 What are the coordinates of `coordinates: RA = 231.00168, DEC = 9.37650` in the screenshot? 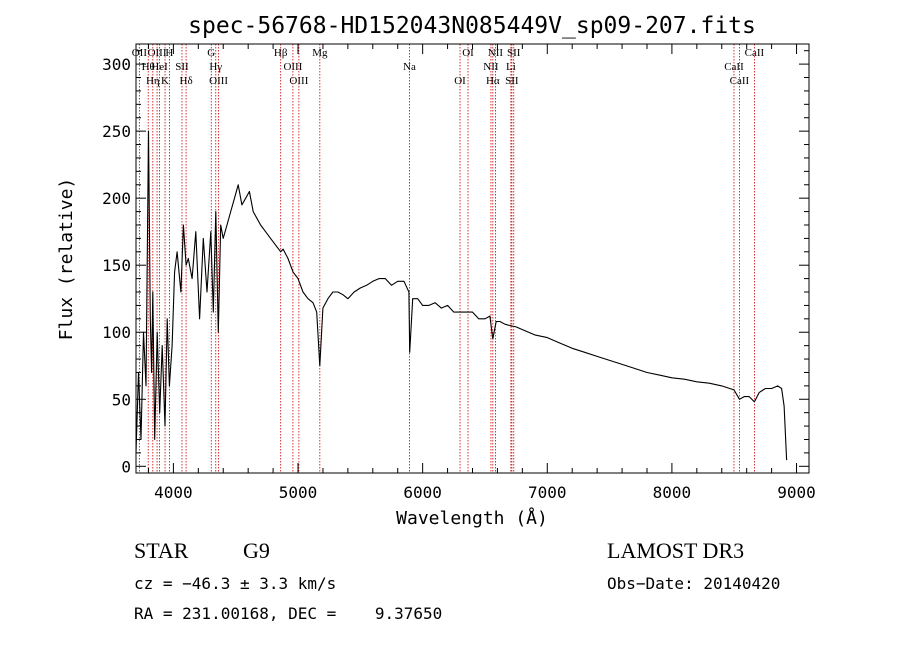 It's located at (288, 613).